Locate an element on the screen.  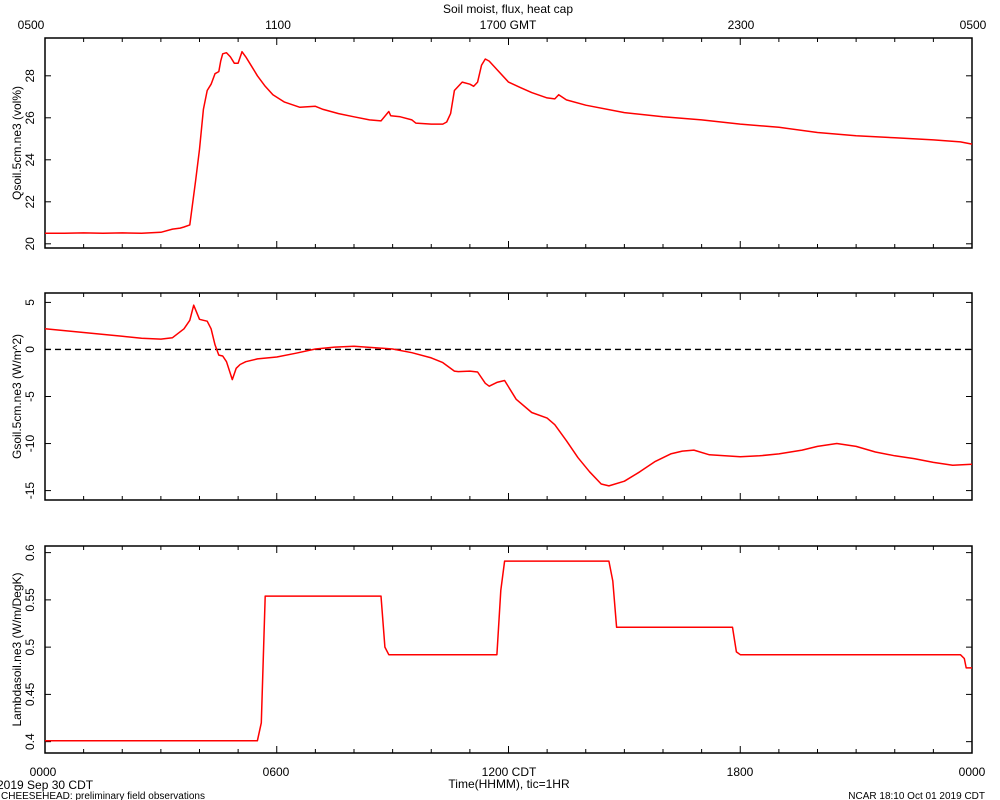
top-tick-label-3: 2300 is located at coordinates (741, 25).